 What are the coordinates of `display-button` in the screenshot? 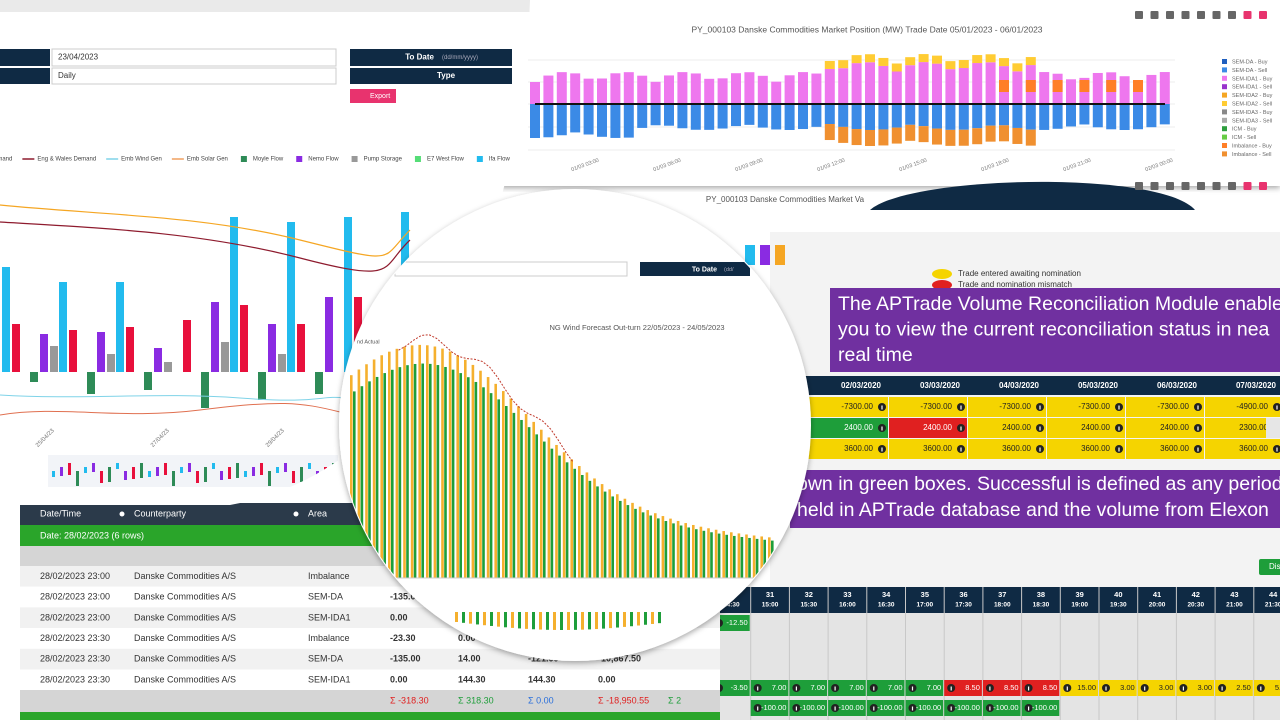 It's located at (1269, 567).